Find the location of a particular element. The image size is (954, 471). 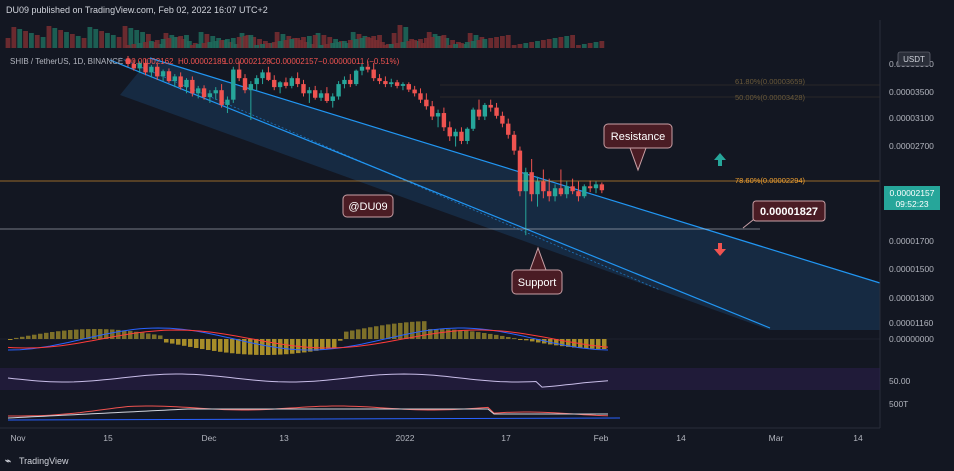

price-tick-label: 0.00001160 is located at coordinates (911, 323).